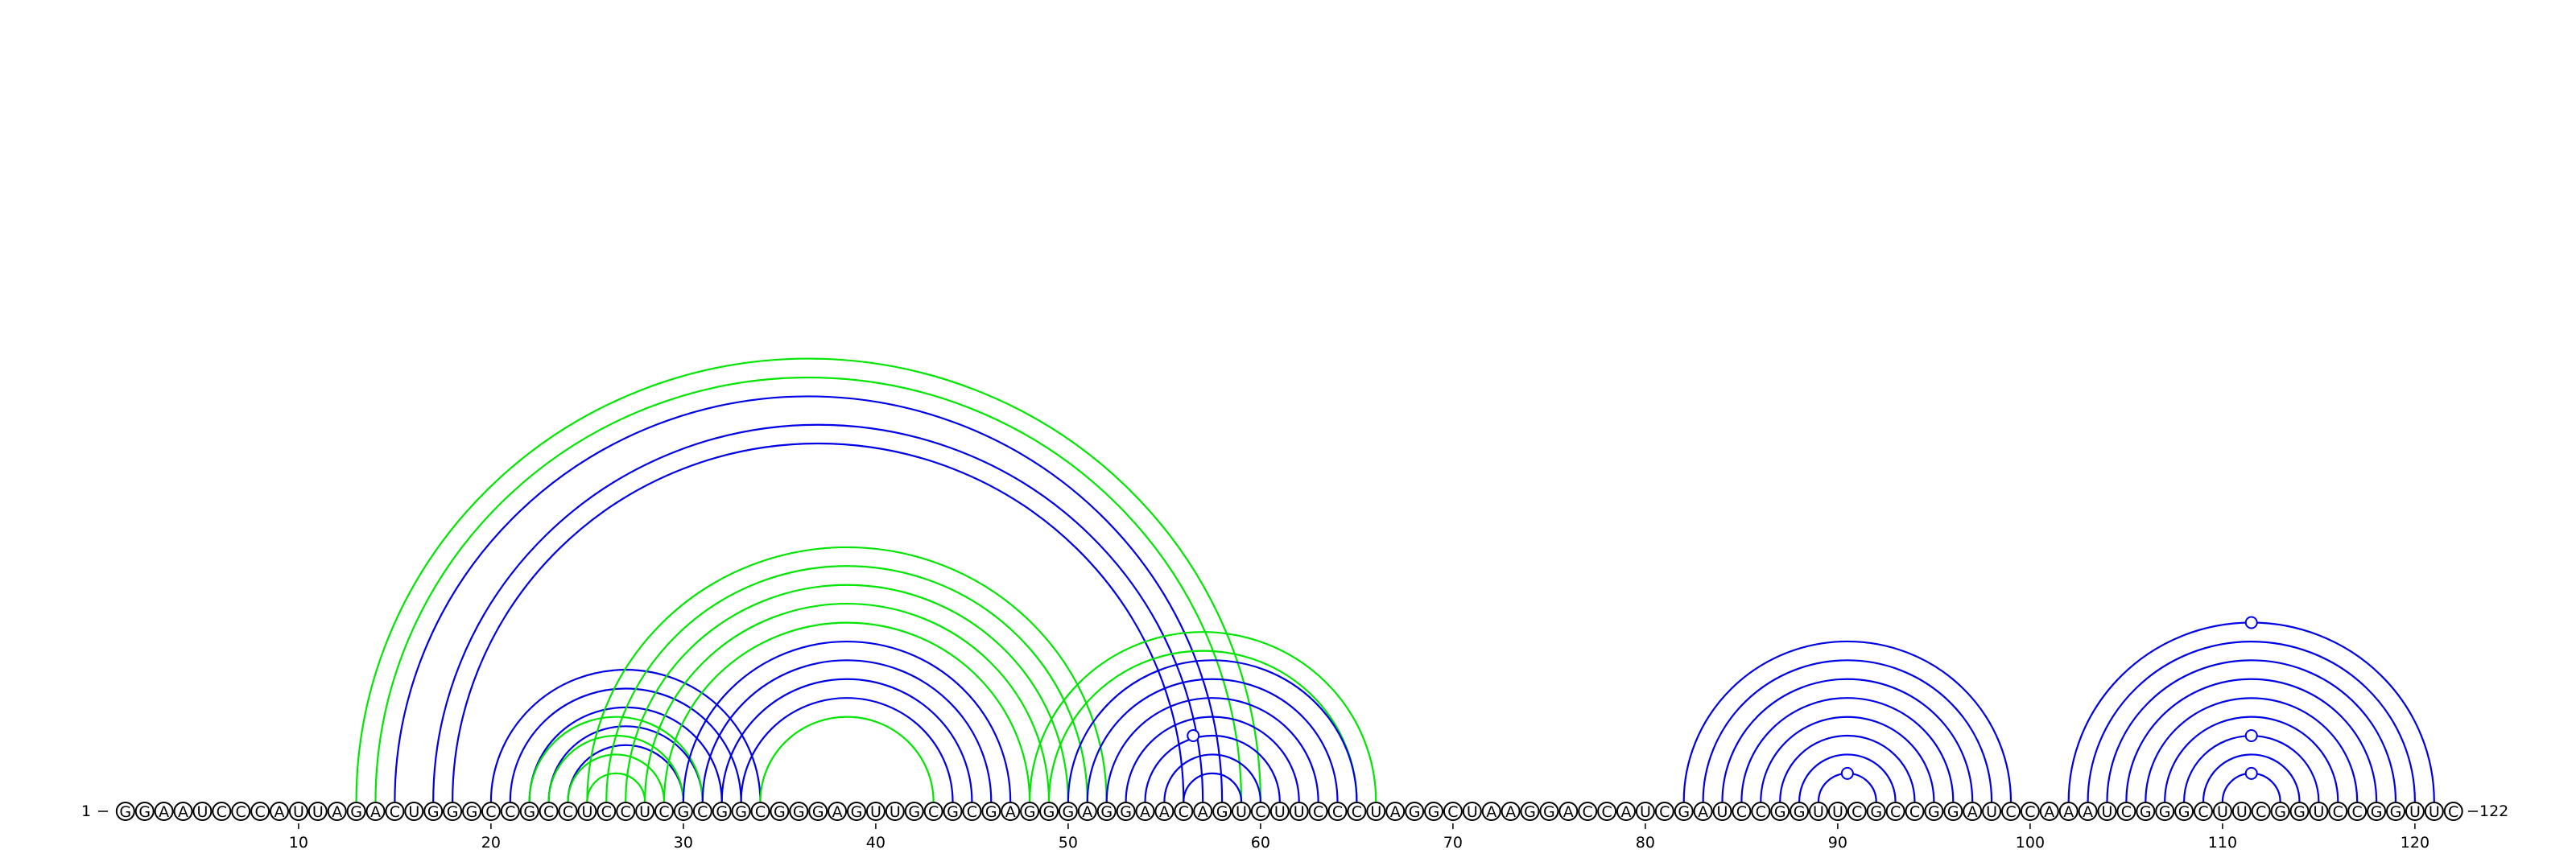  I want to click on nucleotide-54: A, so click(1145, 812).